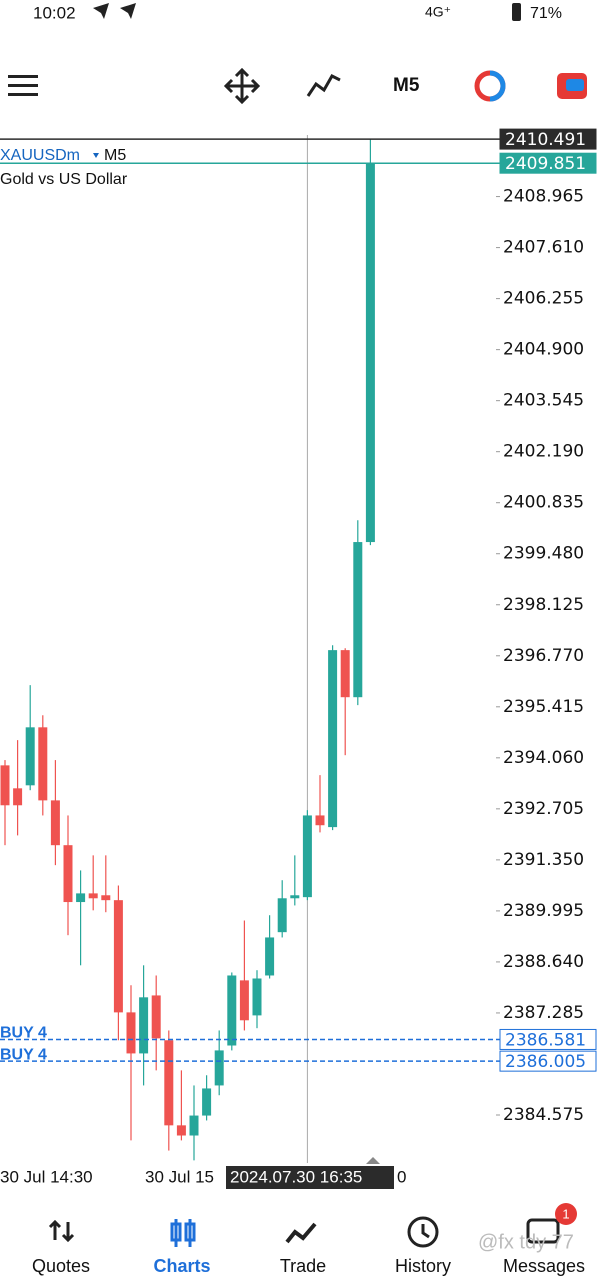  What do you see at coordinates (543, 401) in the screenshot?
I see `y-tick-label: 2403.545` at bounding box center [543, 401].